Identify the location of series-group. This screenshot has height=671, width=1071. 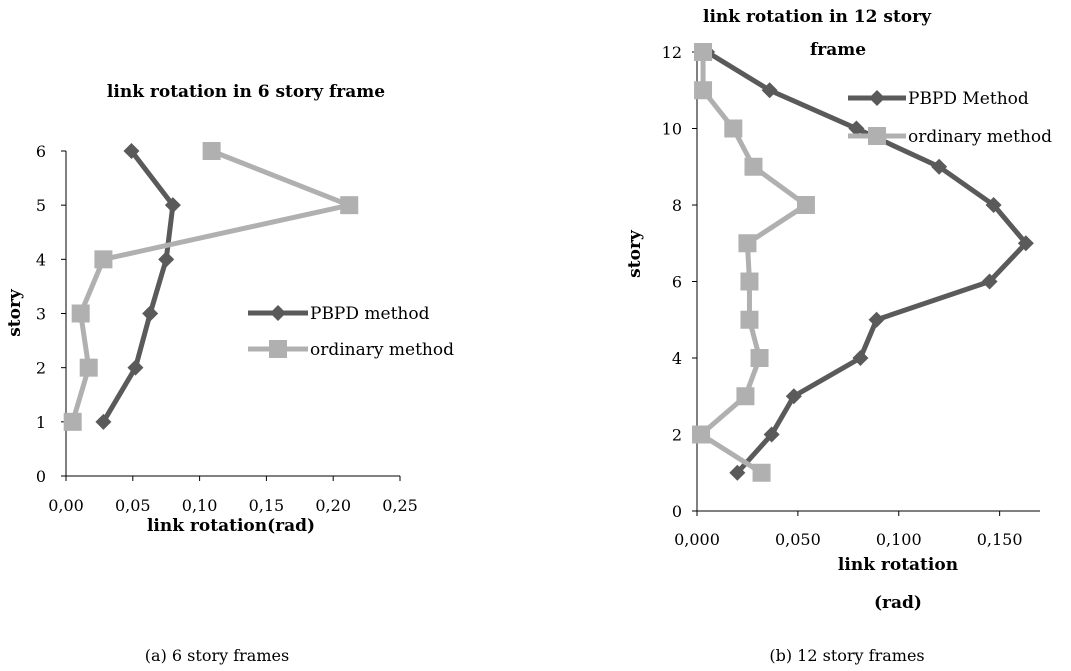
(211, 286).